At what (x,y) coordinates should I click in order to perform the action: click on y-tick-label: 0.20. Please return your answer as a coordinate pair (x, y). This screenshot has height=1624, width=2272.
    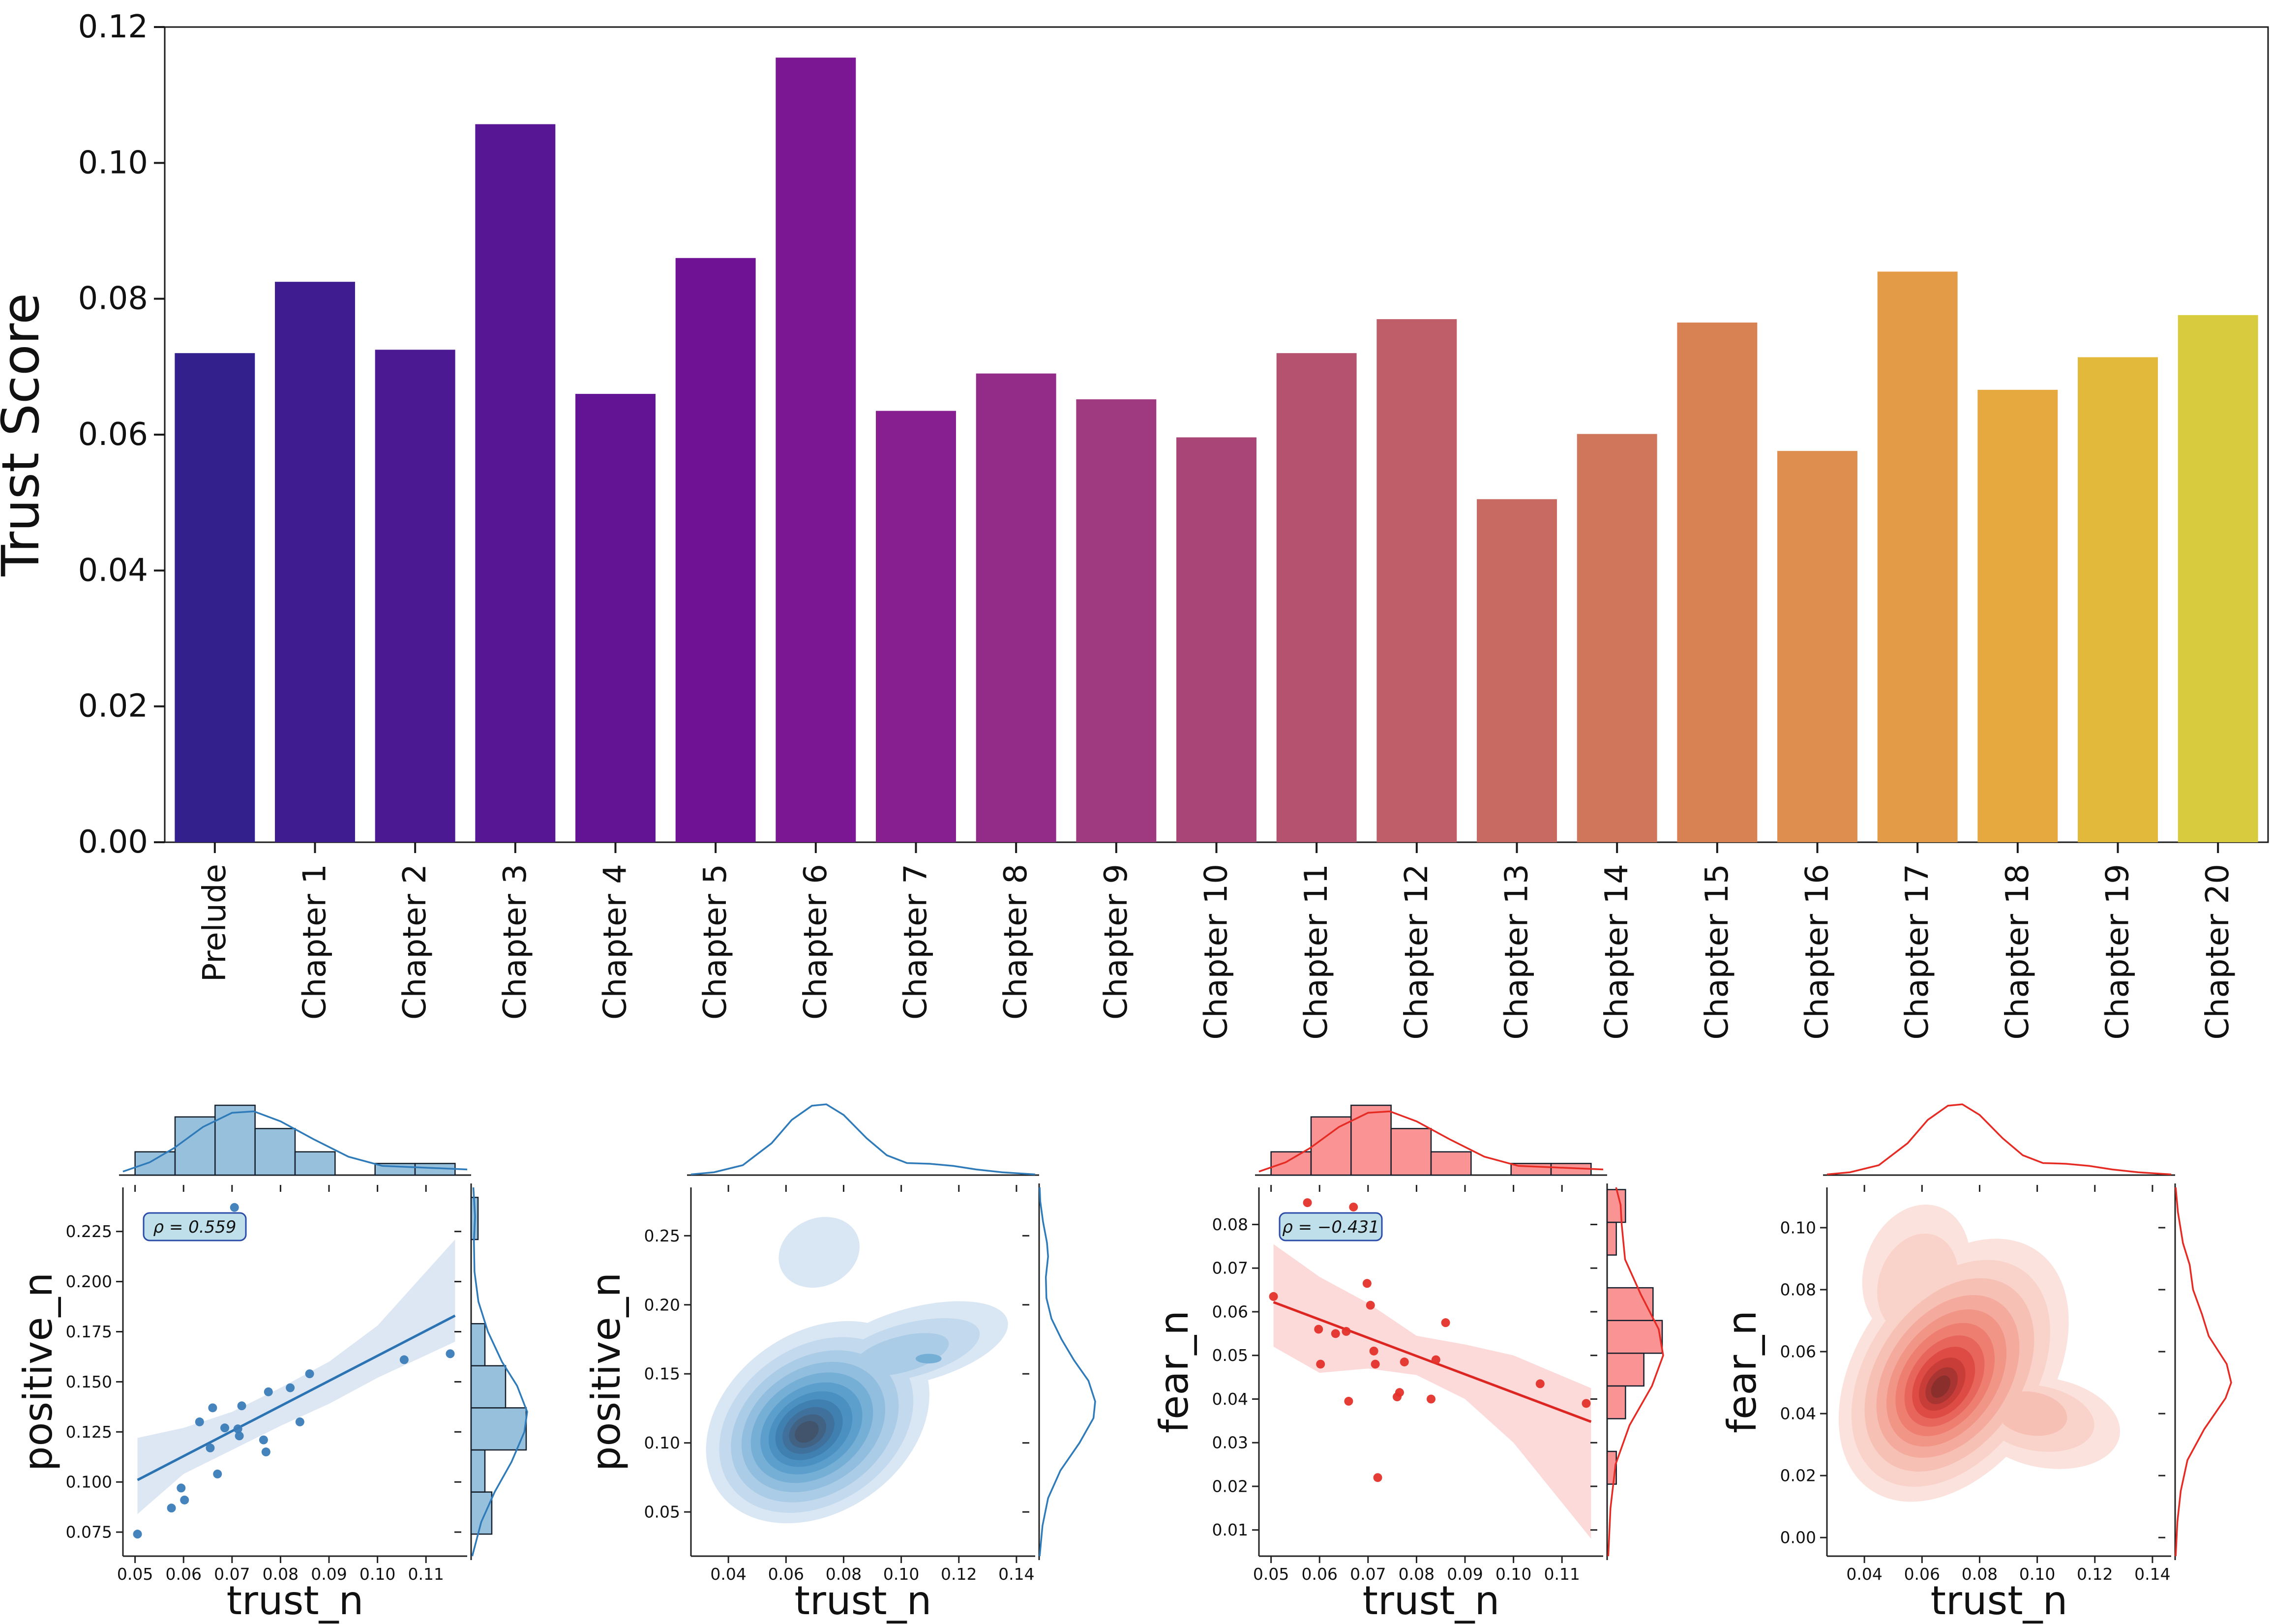
    Looking at the image, I should click on (662, 1304).